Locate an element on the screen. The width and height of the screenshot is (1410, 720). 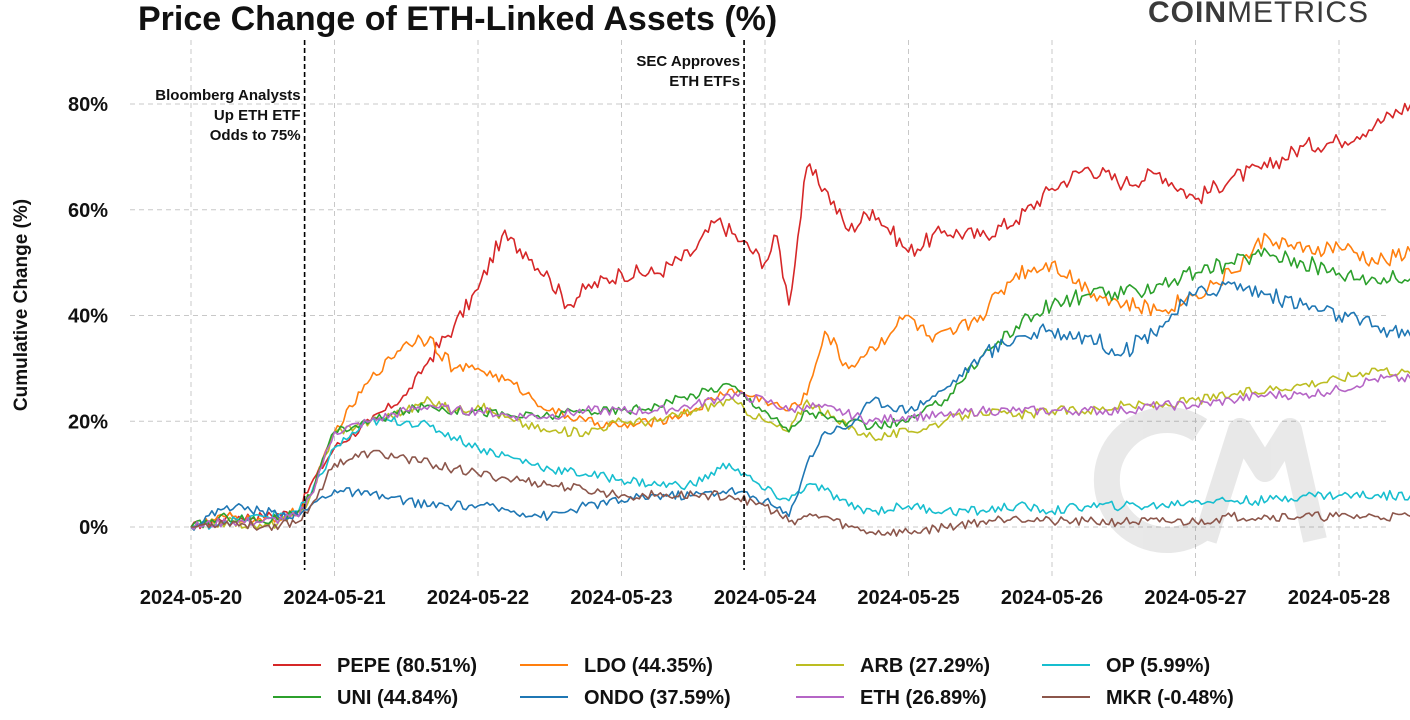
watermark-c-shape is located at coordinates (1150, 480).